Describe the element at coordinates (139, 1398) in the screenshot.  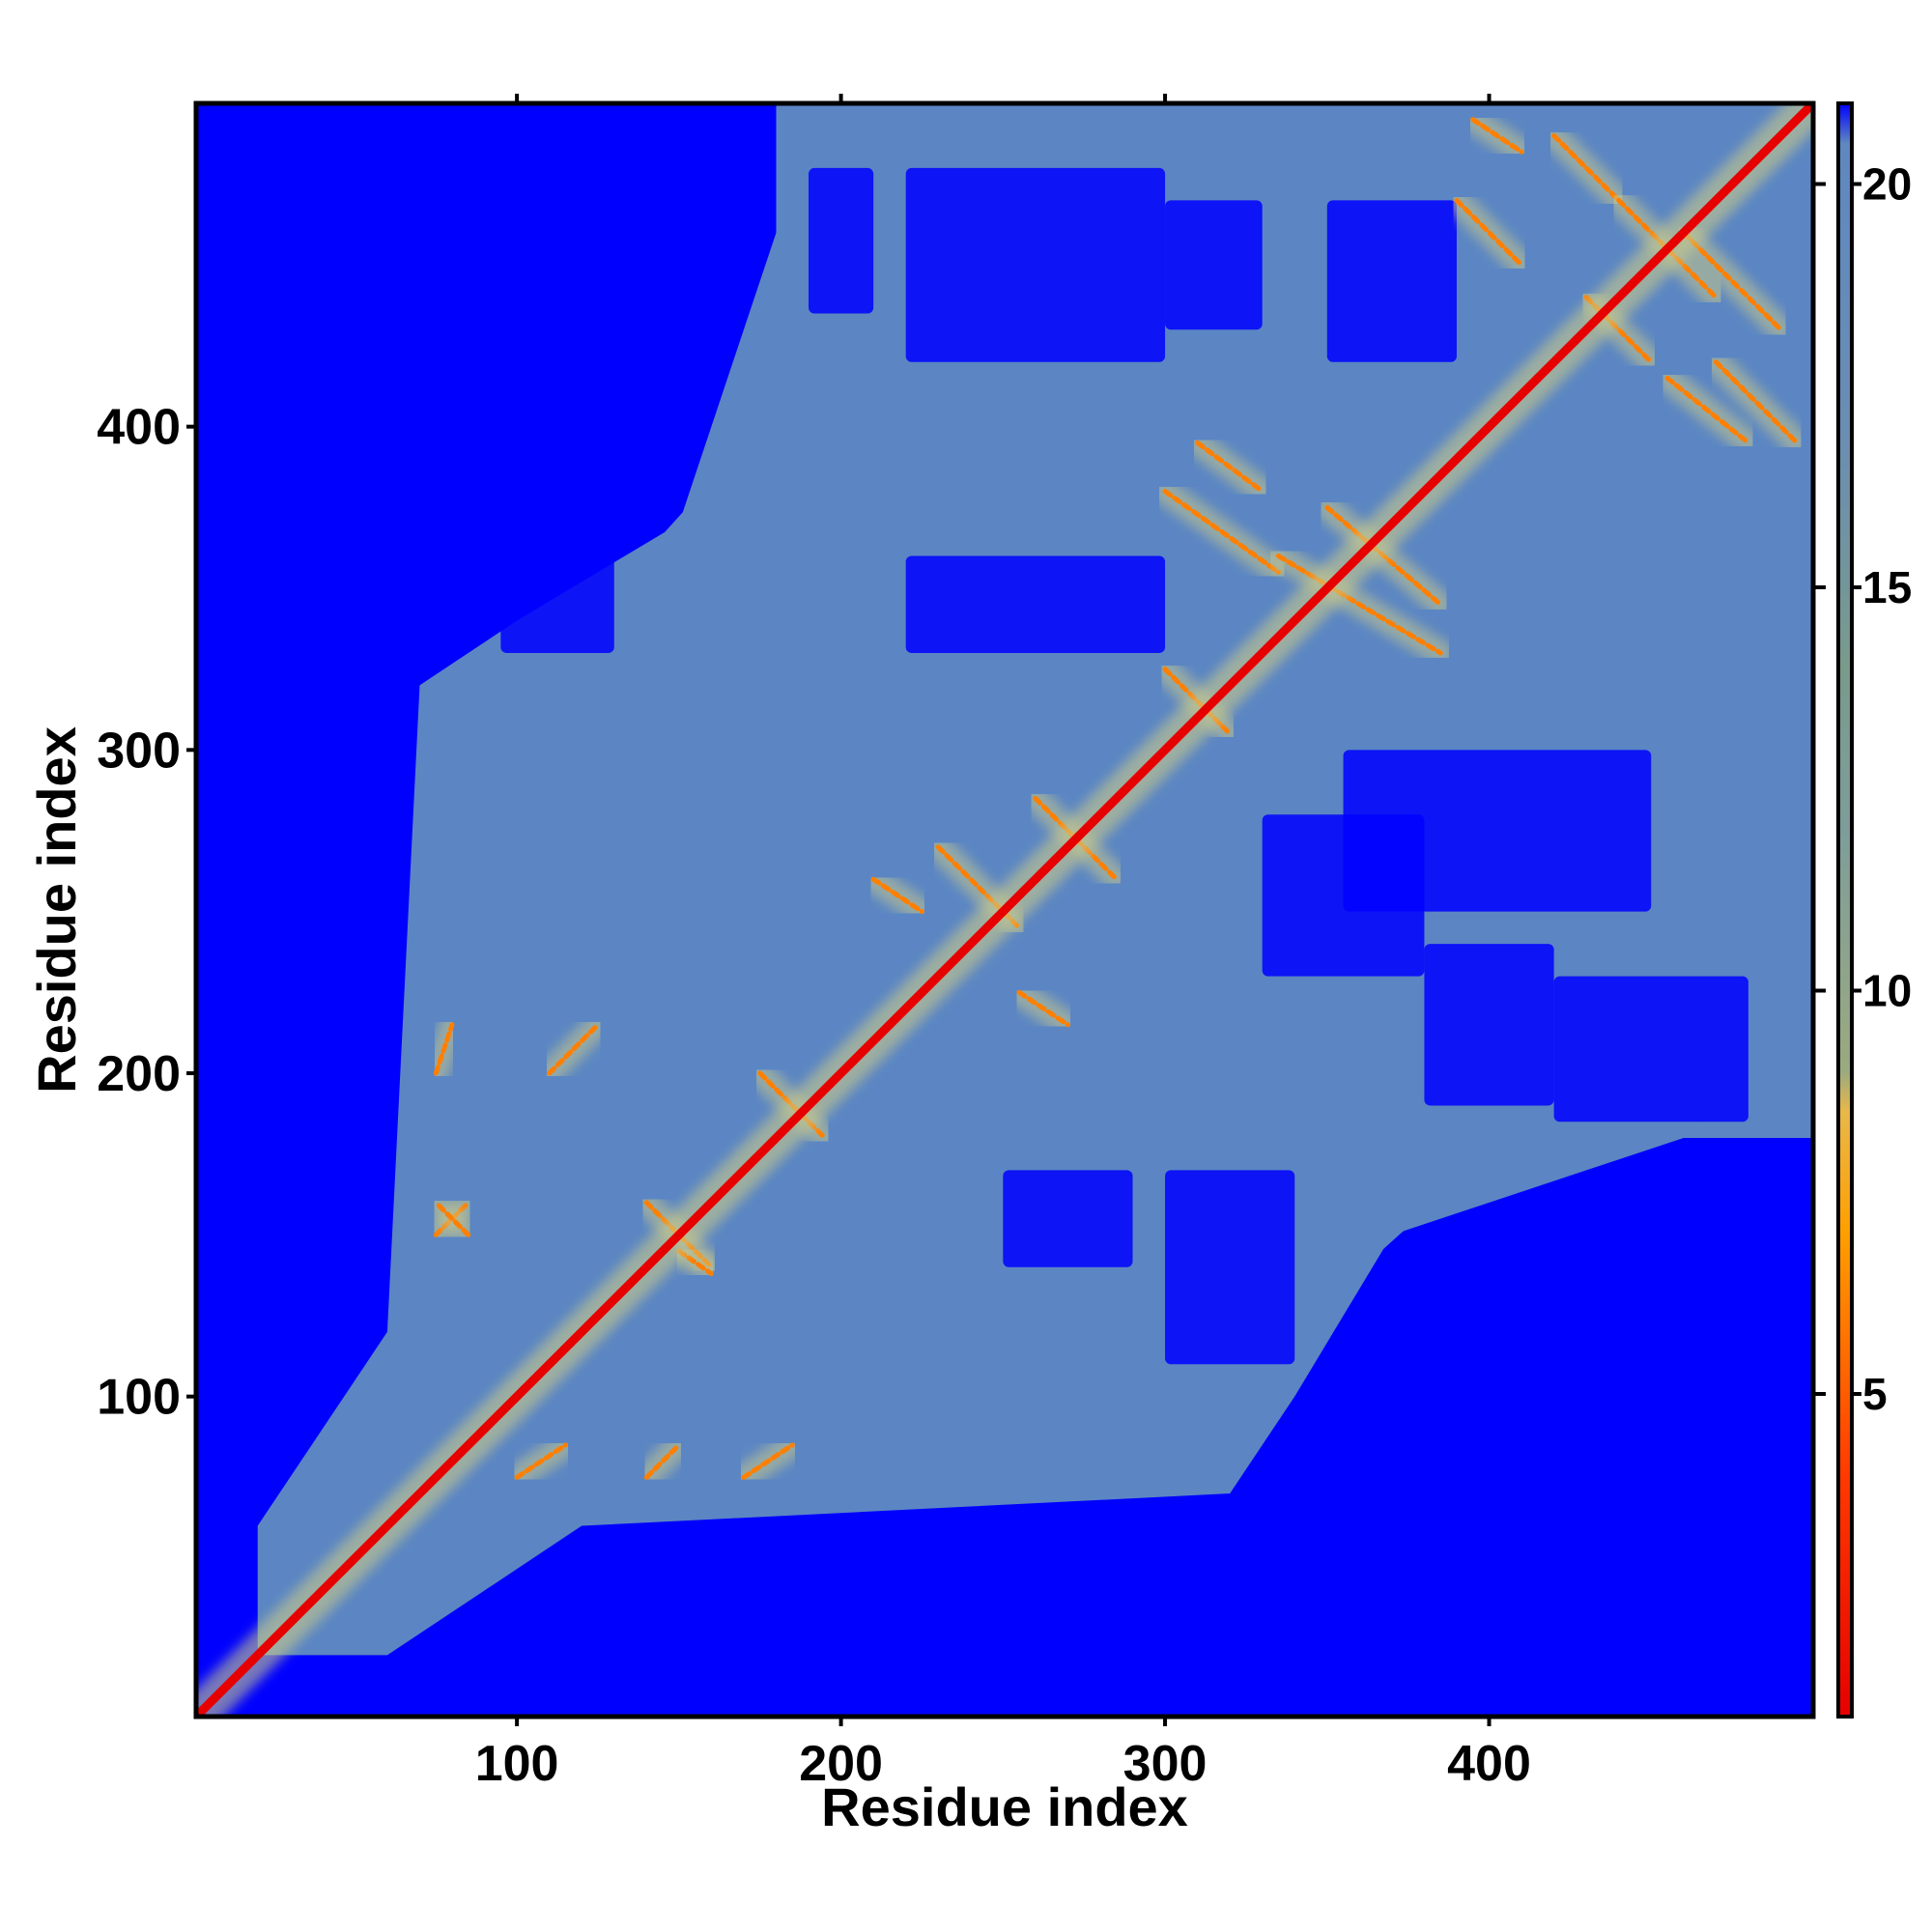
I see `y-tick-label: 100` at that location.